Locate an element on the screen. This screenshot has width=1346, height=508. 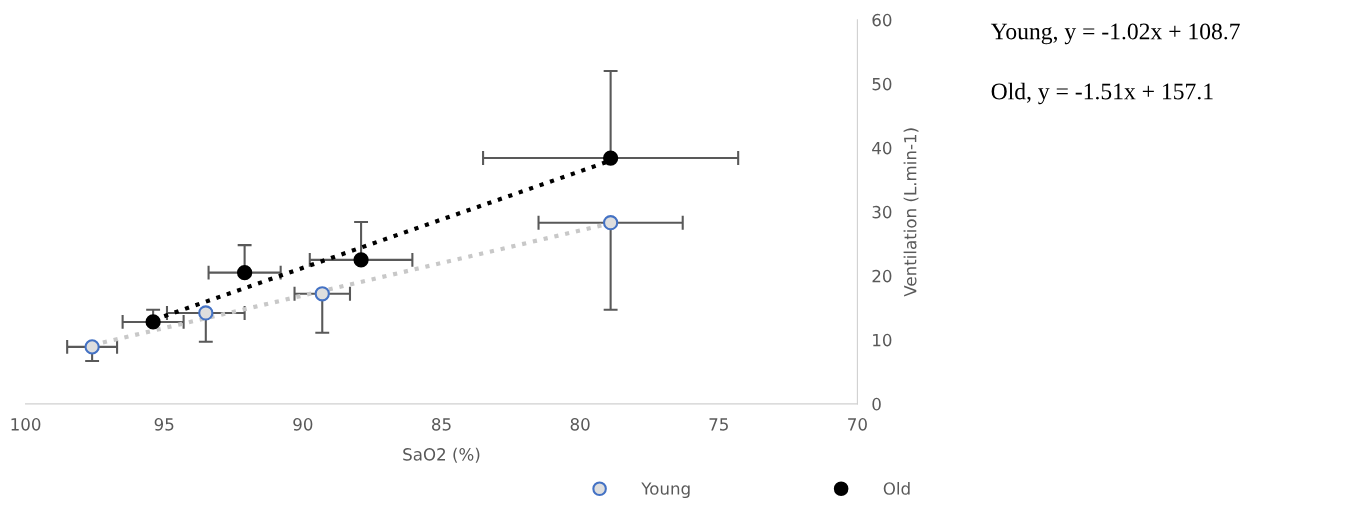
x-axis-title: SaO2 (%) is located at coordinates (441, 455).